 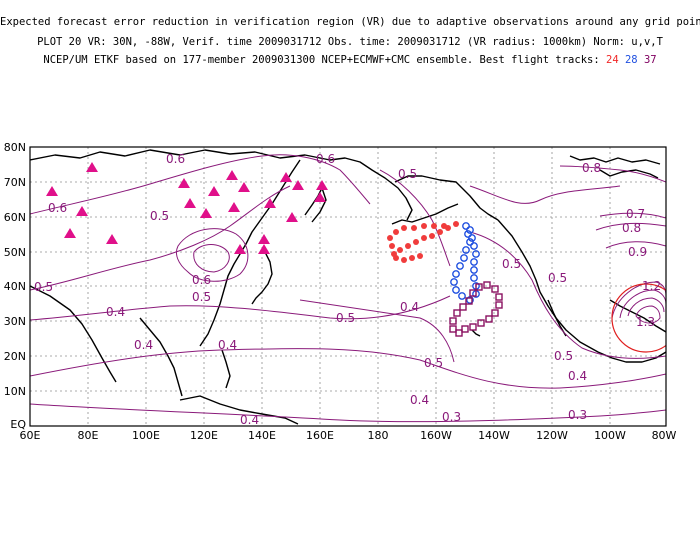 What do you see at coordinates (262, 277) in the screenshot?
I see `japan` at bounding box center [262, 277].